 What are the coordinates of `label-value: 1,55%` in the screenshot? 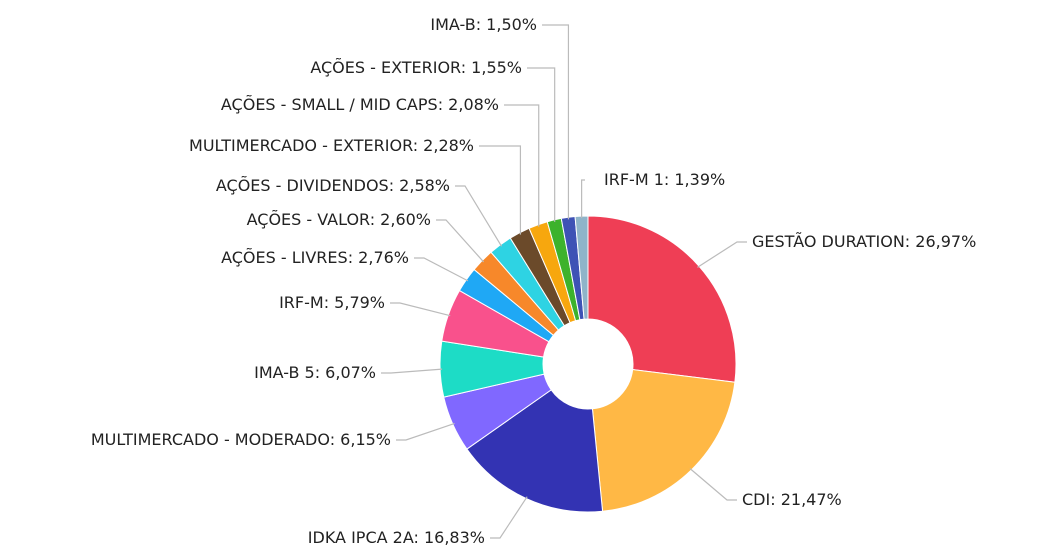 It's located at (496, 67).